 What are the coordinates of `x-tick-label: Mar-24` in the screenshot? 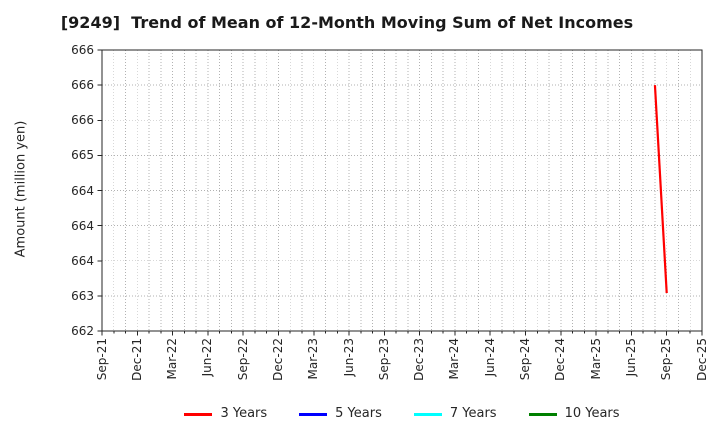 It's located at (454, 359).